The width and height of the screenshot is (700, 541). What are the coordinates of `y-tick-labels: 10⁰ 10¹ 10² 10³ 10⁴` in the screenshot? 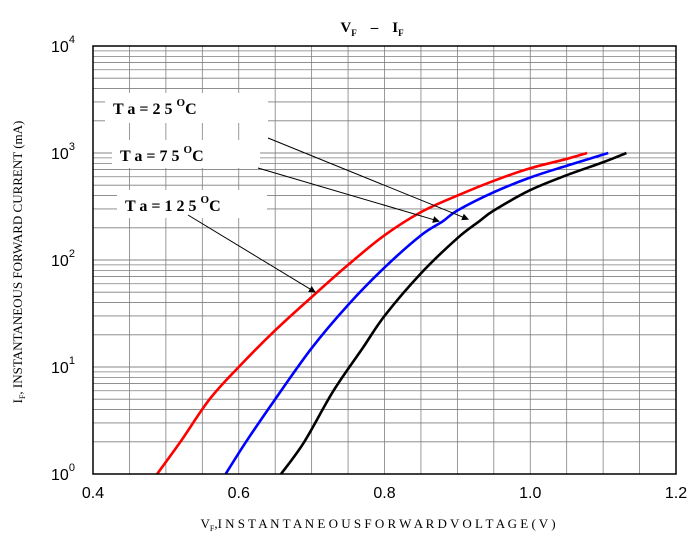 It's located at (63, 259).